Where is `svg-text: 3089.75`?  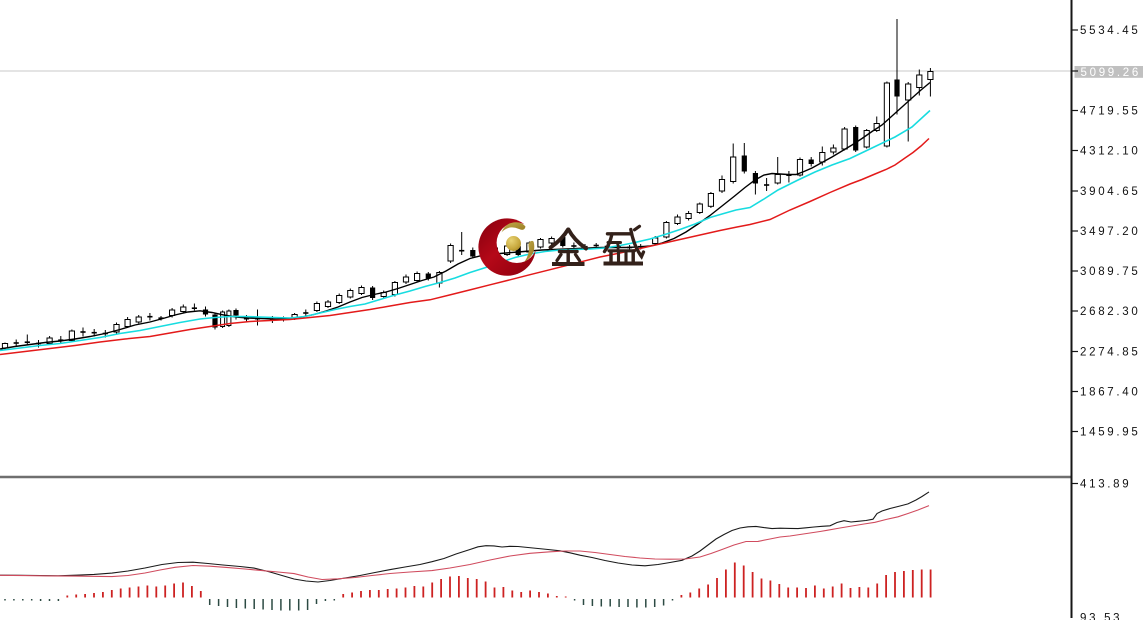
svg-text: 3089.75 is located at coordinates (1110, 272).